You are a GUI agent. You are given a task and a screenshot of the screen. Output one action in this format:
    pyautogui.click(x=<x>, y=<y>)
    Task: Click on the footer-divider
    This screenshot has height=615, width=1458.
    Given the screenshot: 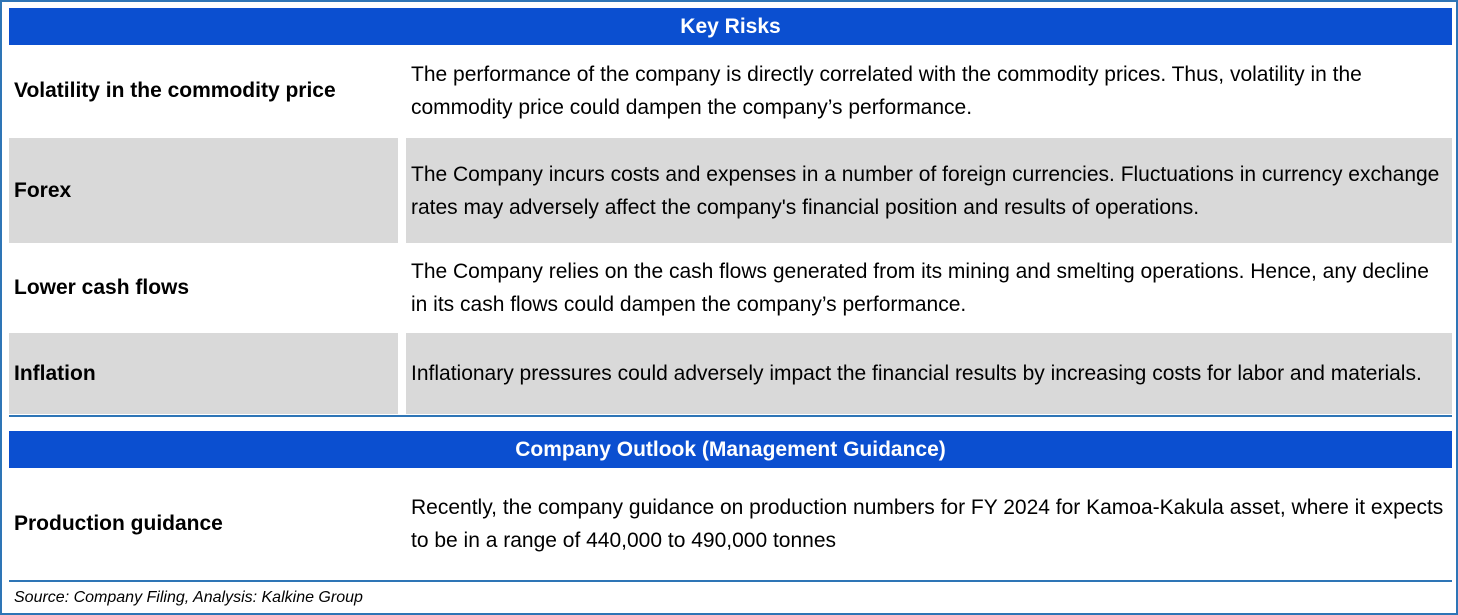 What is the action you would take?
    pyautogui.click(x=730, y=581)
    